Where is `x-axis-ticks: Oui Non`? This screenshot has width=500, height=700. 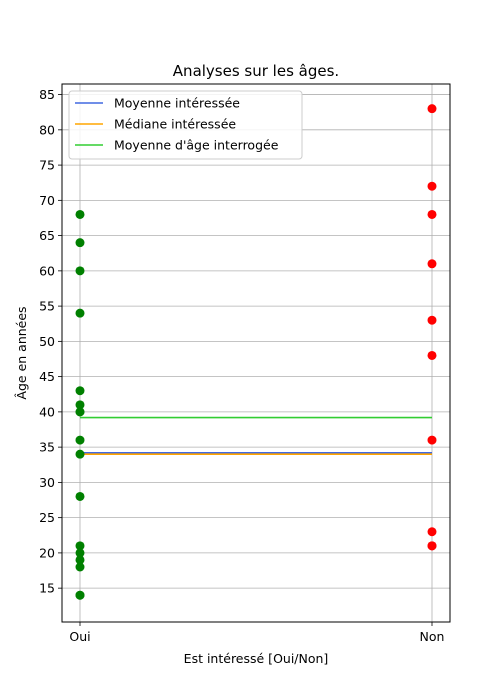 x-axis-ticks: Oui Non is located at coordinates (256, 633).